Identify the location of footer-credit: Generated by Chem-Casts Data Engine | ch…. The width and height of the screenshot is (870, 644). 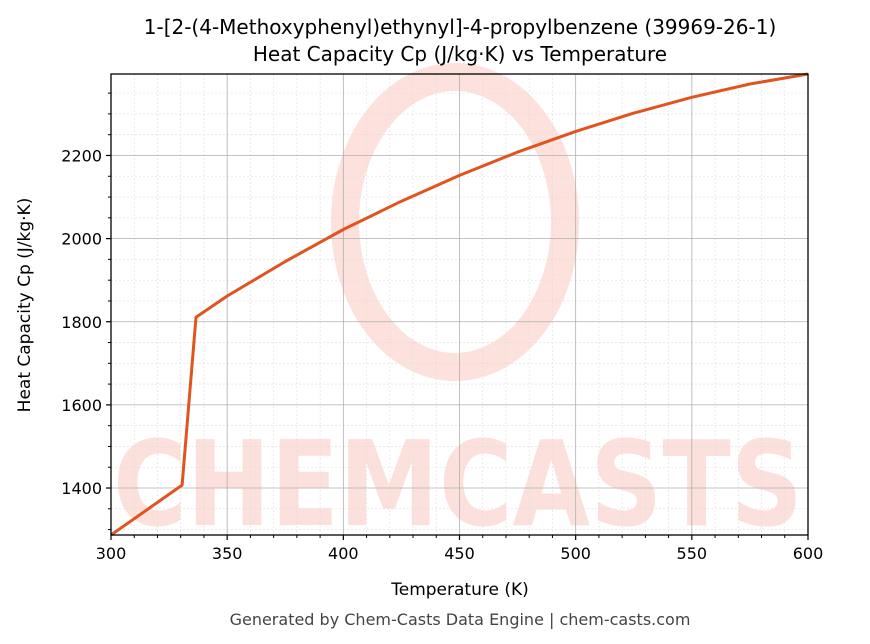
(460, 619).